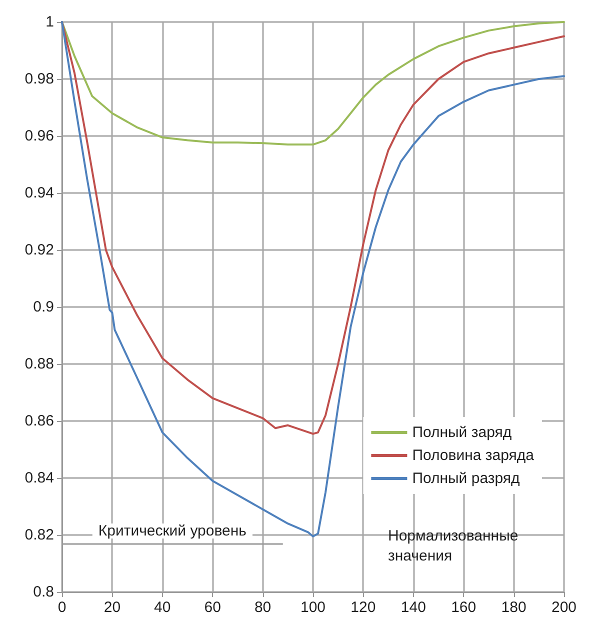 Image resolution: width=590 pixels, height=632 pixels. Describe the element at coordinates (473, 455) in the screenshot. I see `legend-label: Половина заряда` at that location.